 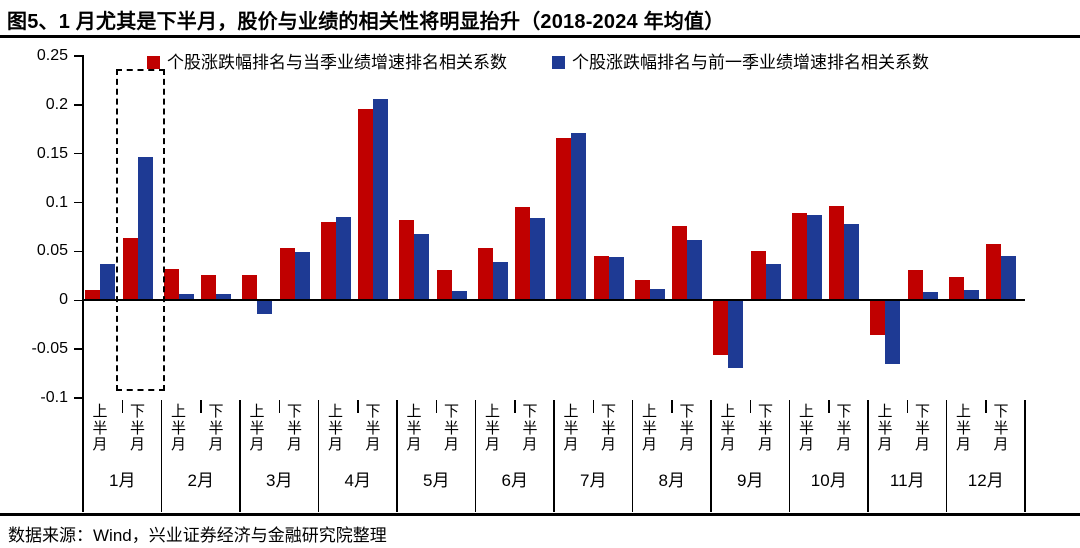 What do you see at coordinates (357, 480) in the screenshot?
I see `month-label: 4月` at bounding box center [357, 480].